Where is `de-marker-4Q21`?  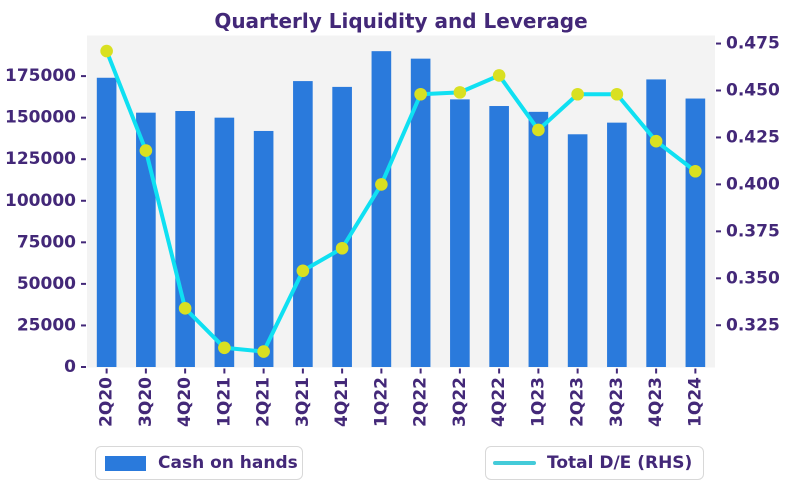 de-marker-4Q21 is located at coordinates (342, 248).